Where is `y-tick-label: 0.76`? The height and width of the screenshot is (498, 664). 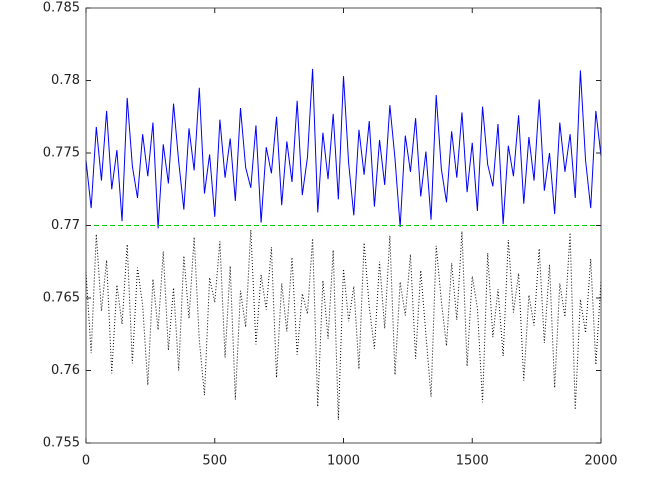 y-tick-label: 0.76 is located at coordinates (65, 370).